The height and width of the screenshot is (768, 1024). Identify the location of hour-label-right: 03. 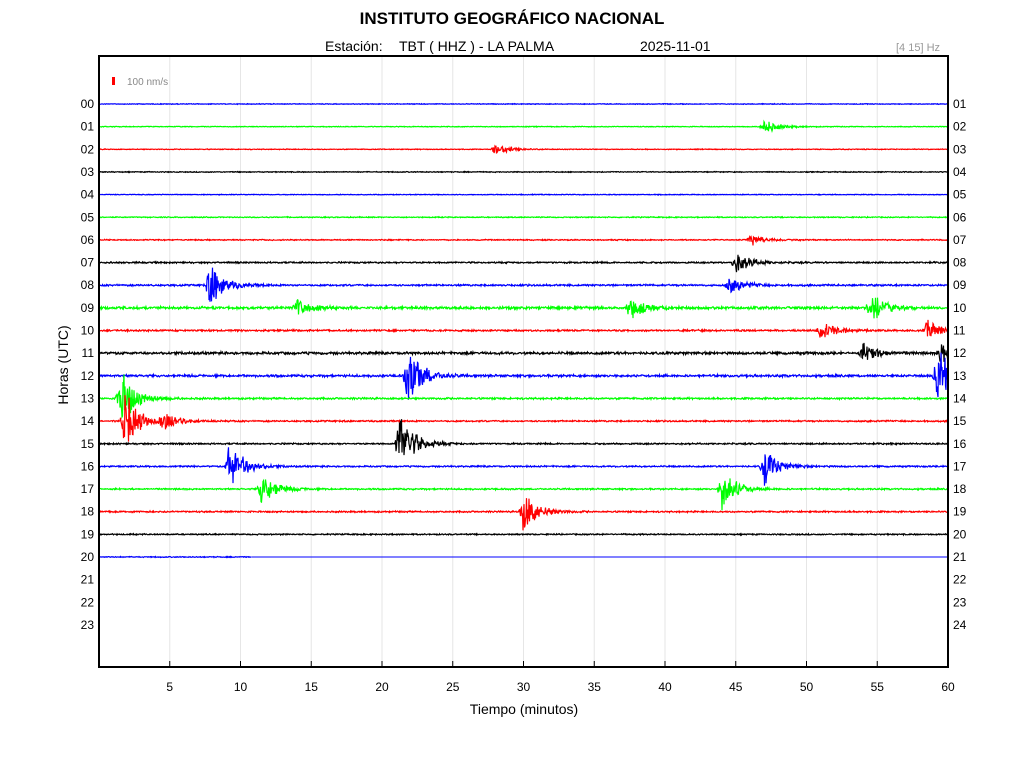
(960, 149).